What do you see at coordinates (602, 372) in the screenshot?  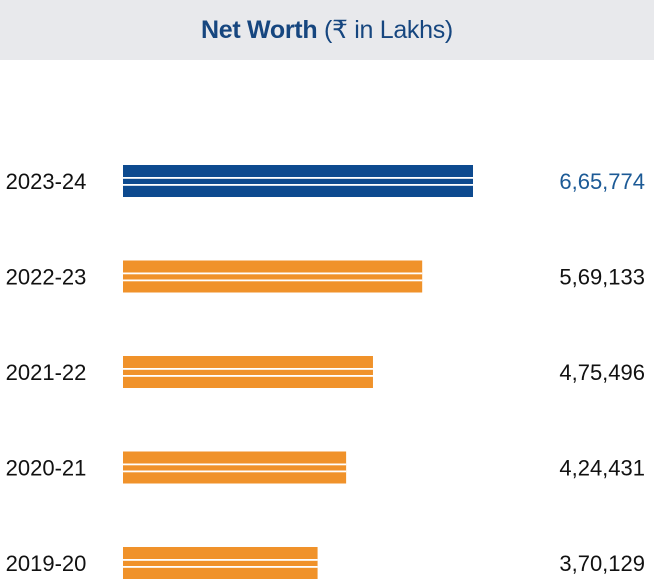 I see `value-label: 4,75,496` at bounding box center [602, 372].